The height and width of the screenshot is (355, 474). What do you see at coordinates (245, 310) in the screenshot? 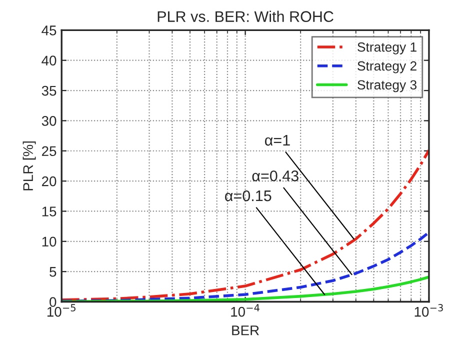
I see `x-tick-label: 10$^{−4}$` at bounding box center [245, 310].